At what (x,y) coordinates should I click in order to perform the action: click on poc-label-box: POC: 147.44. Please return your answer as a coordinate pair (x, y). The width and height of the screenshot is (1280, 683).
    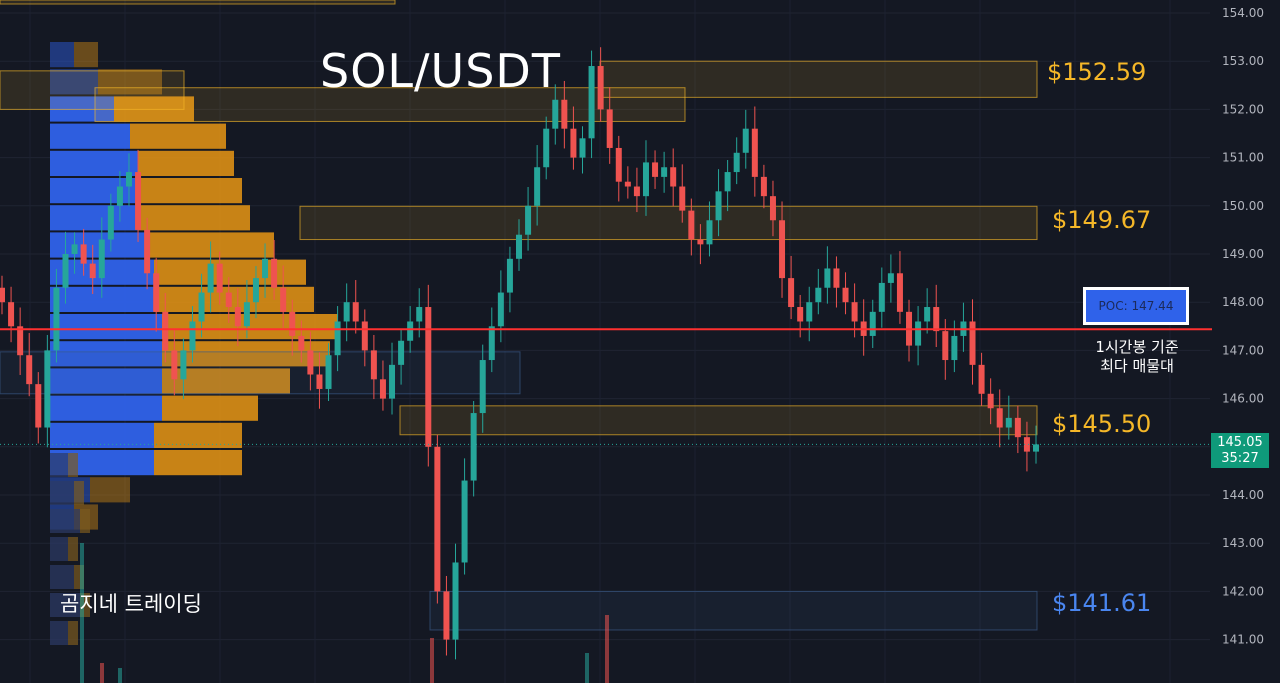
    Looking at the image, I should click on (1136, 306).